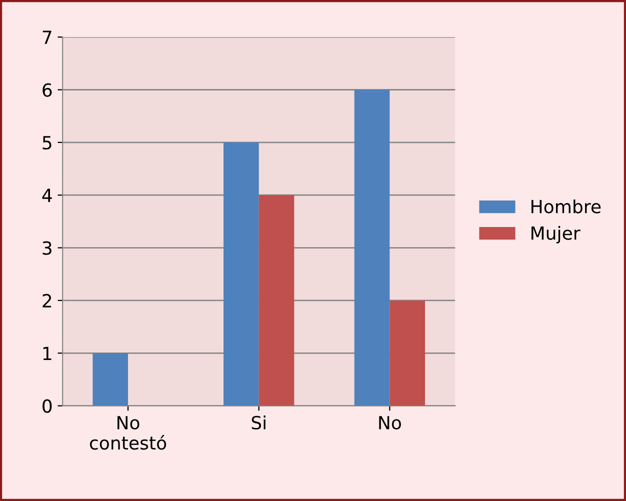 The height and width of the screenshot is (501, 626). I want to click on y-tick-label: 7, so click(47, 37).